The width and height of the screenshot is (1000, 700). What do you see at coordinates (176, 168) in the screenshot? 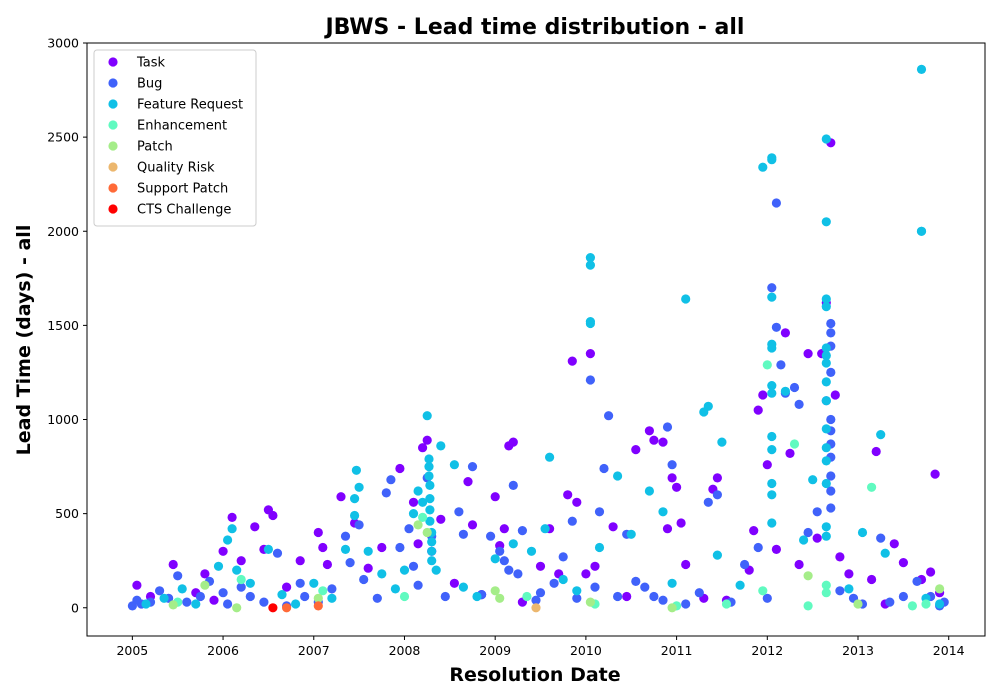
I see `legend-label: Quality Risk` at bounding box center [176, 168].